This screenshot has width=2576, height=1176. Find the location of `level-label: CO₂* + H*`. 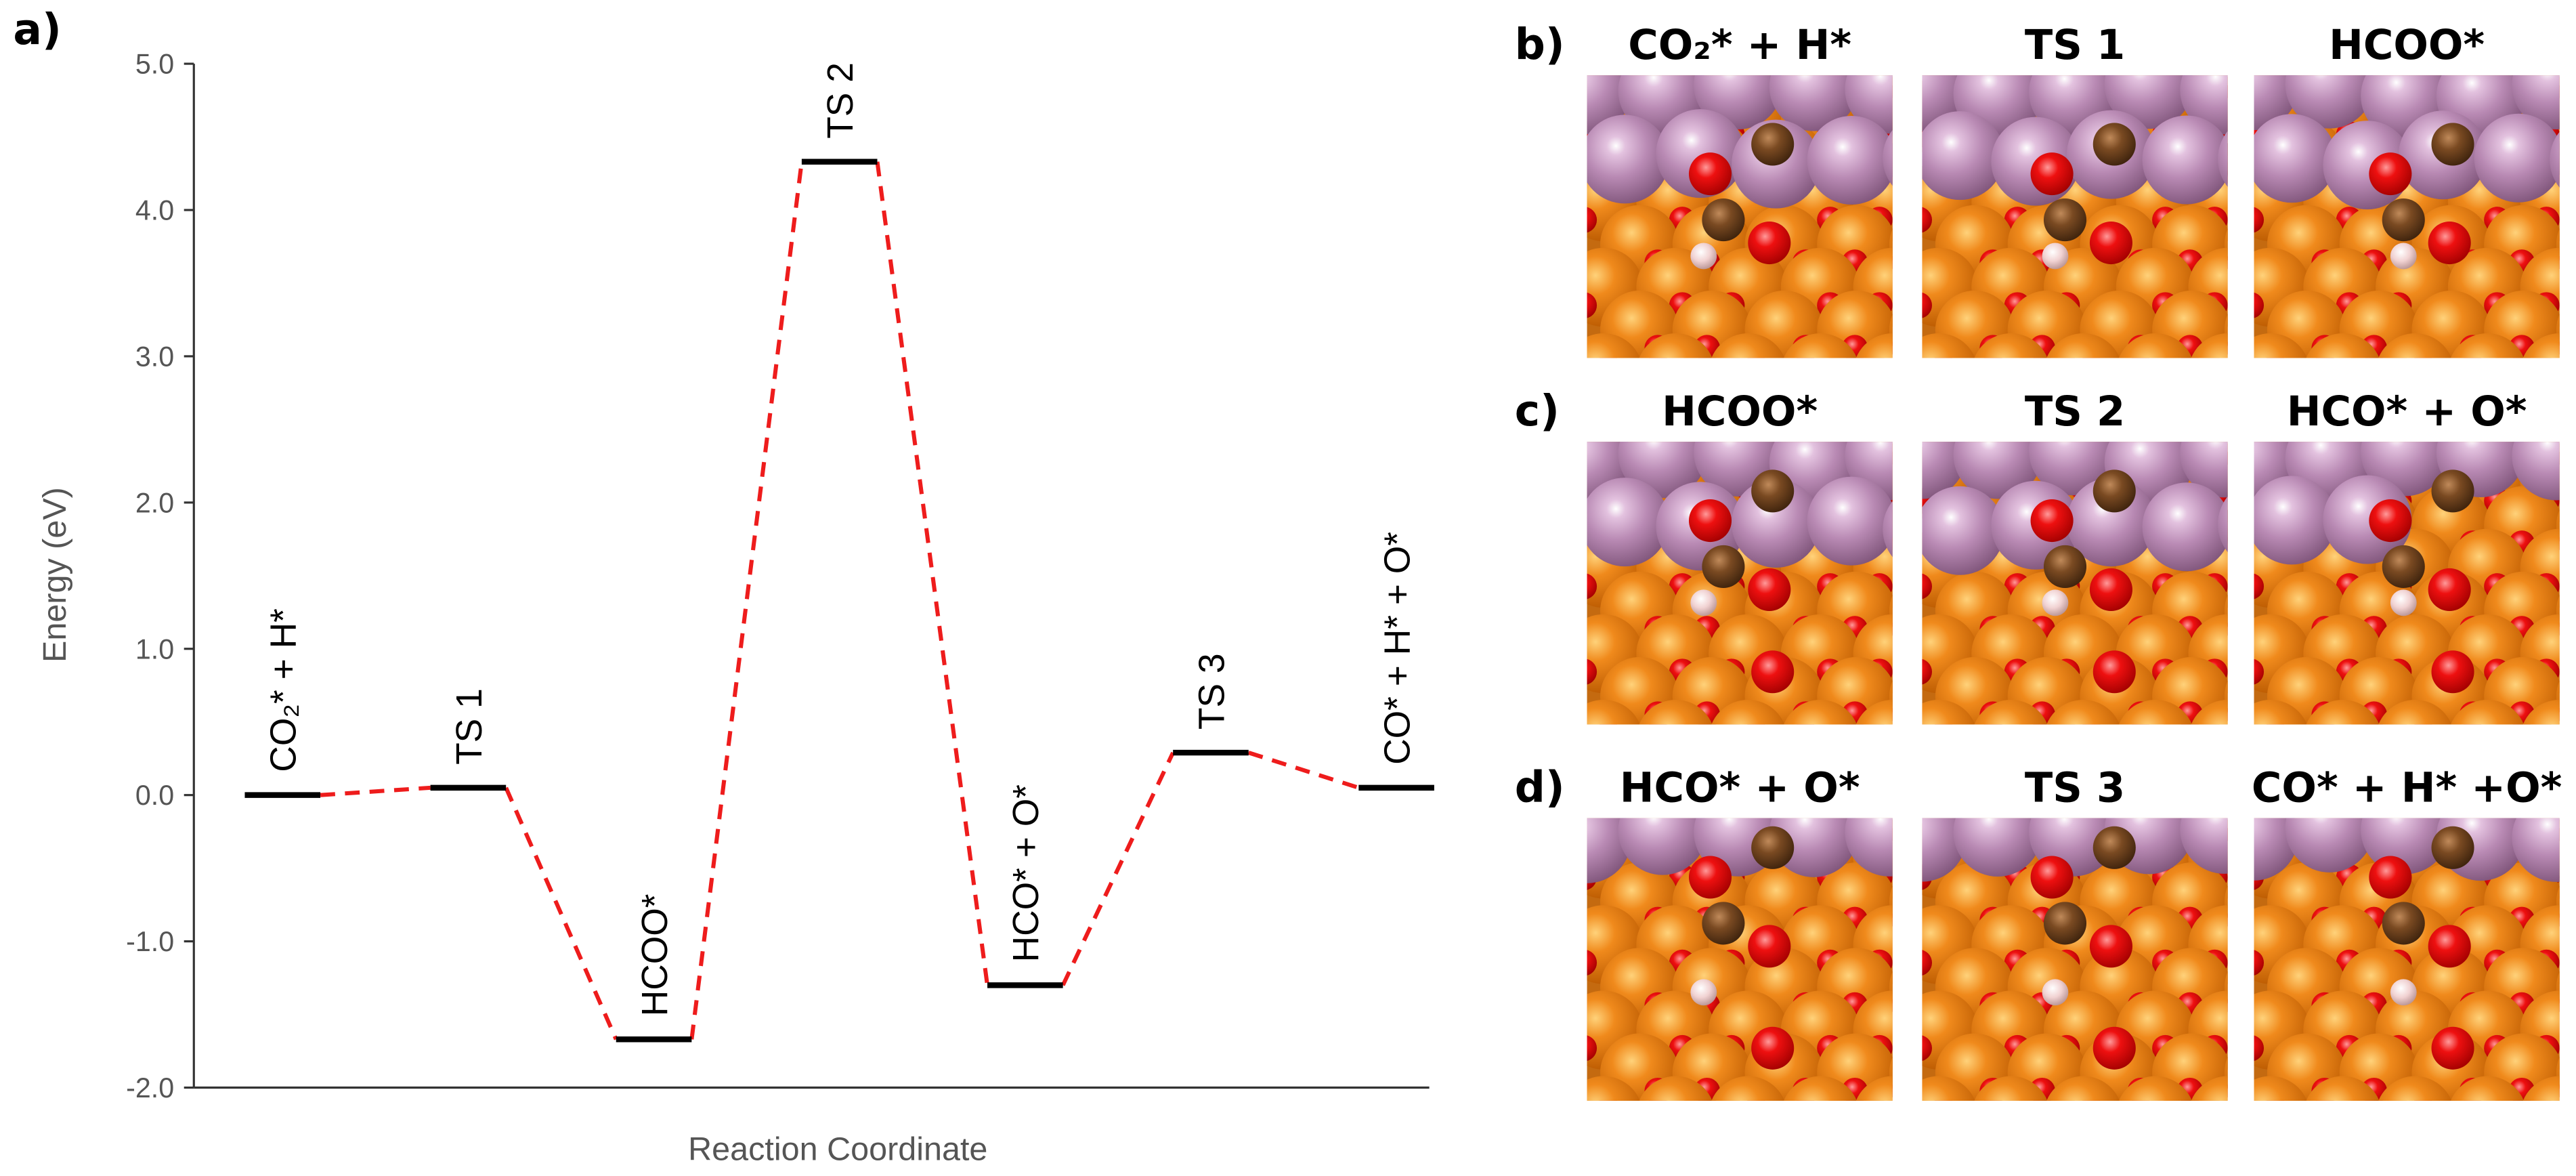

level-label: CO₂* + H* is located at coordinates (284, 690).